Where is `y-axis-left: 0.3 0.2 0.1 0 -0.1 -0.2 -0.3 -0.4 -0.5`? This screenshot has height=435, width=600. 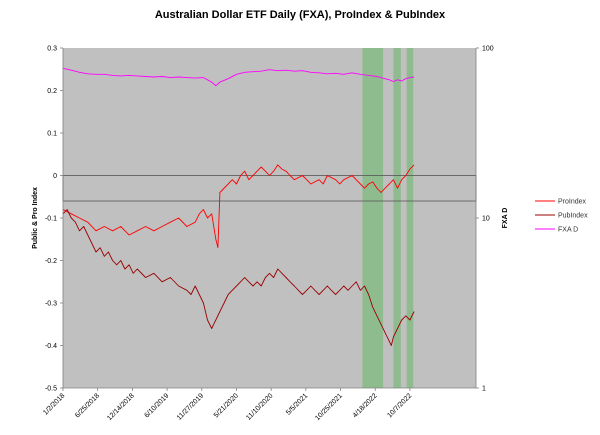 y-axis-left: 0.3 0.2 0.1 0 -0.1 -0.2 -0.3 -0.4 -0.5 is located at coordinates (54, 219).